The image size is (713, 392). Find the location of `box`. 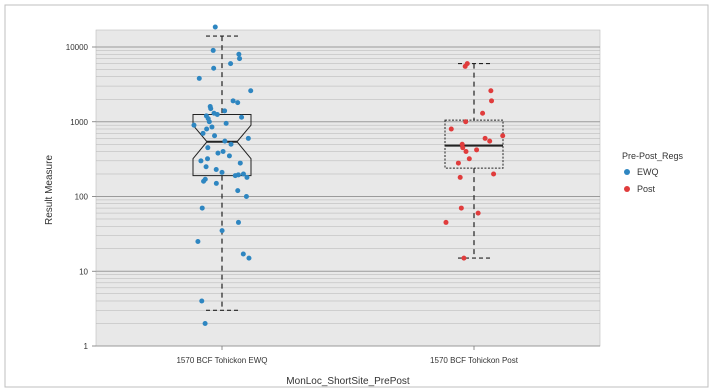

box is located at coordinates (474, 144).